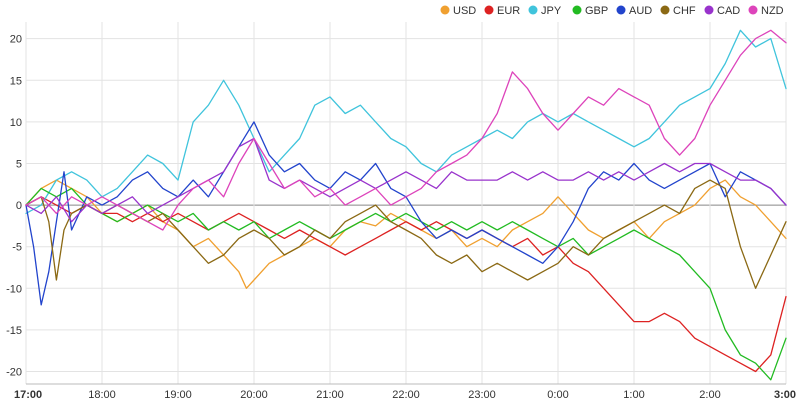 This screenshot has width=800, height=419. I want to click on x-tick-label: 0:00, so click(557, 395).